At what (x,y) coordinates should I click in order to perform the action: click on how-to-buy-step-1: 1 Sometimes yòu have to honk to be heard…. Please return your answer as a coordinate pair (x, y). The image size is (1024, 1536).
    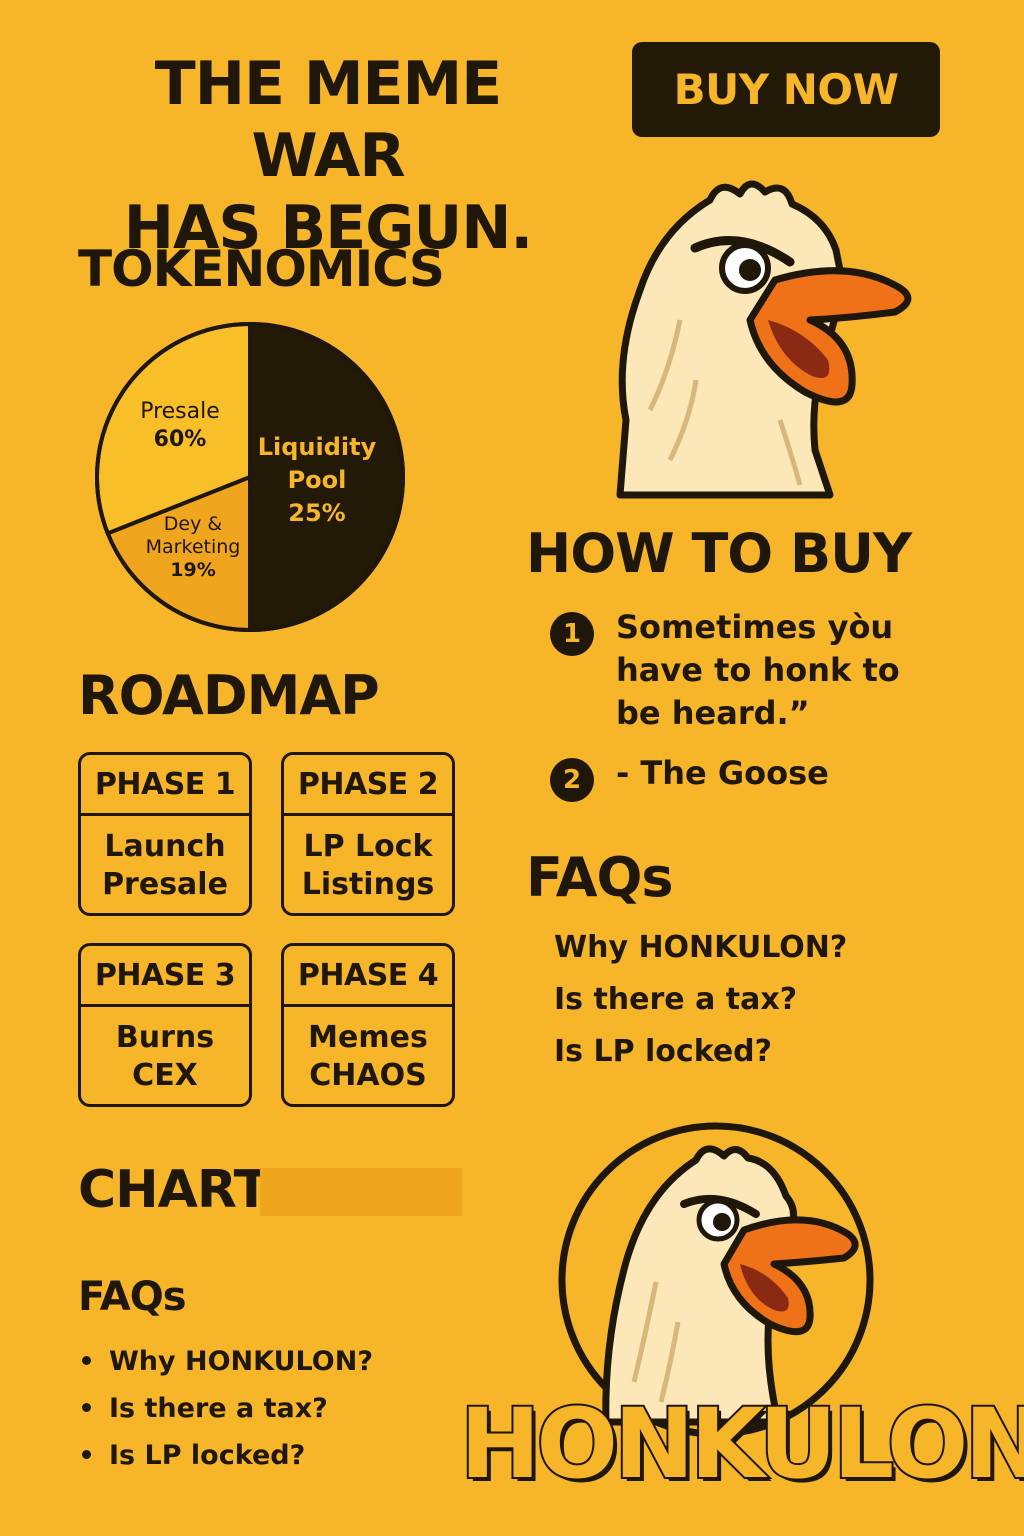
    Looking at the image, I should click on (760, 670).